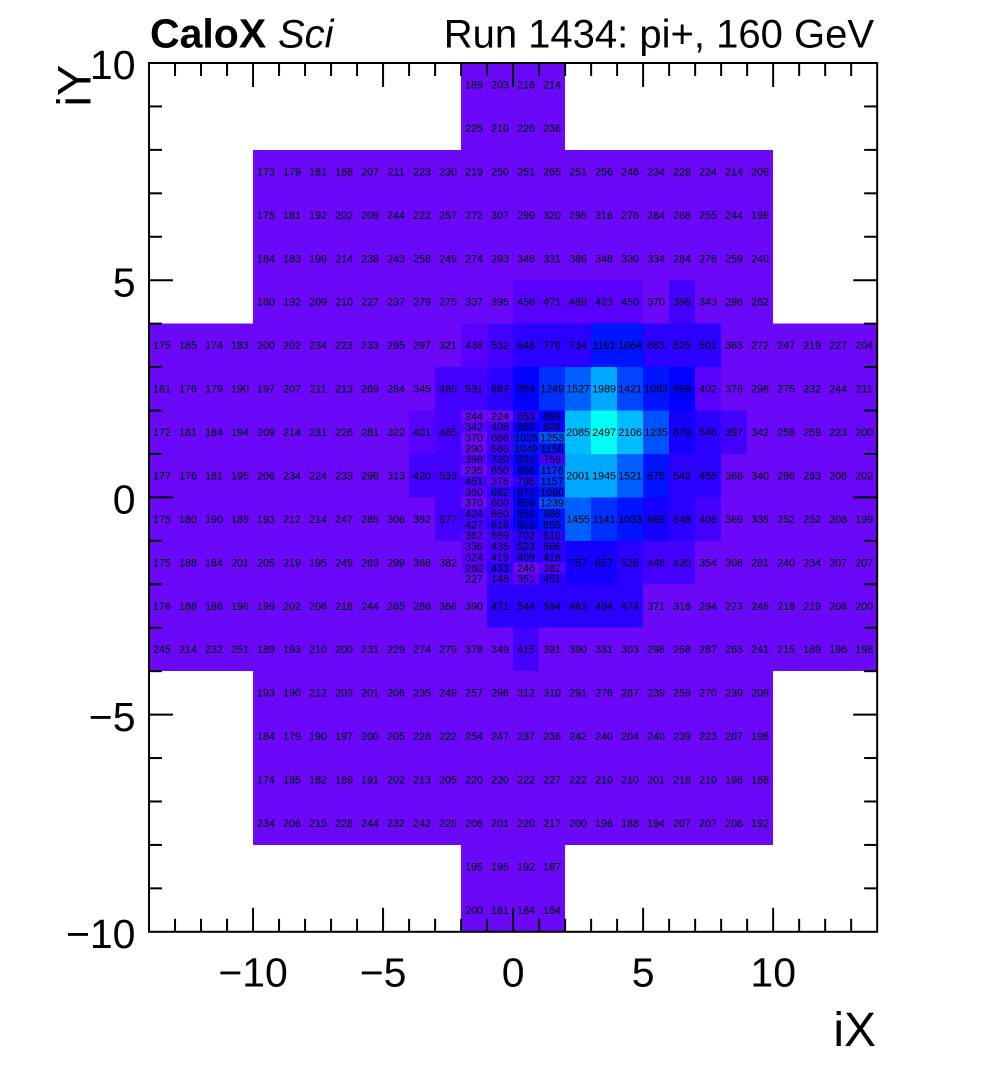 This screenshot has height=1077, width=996. Describe the element at coordinates (344, 172) in the screenshot. I see `svg-text: 188` at that location.